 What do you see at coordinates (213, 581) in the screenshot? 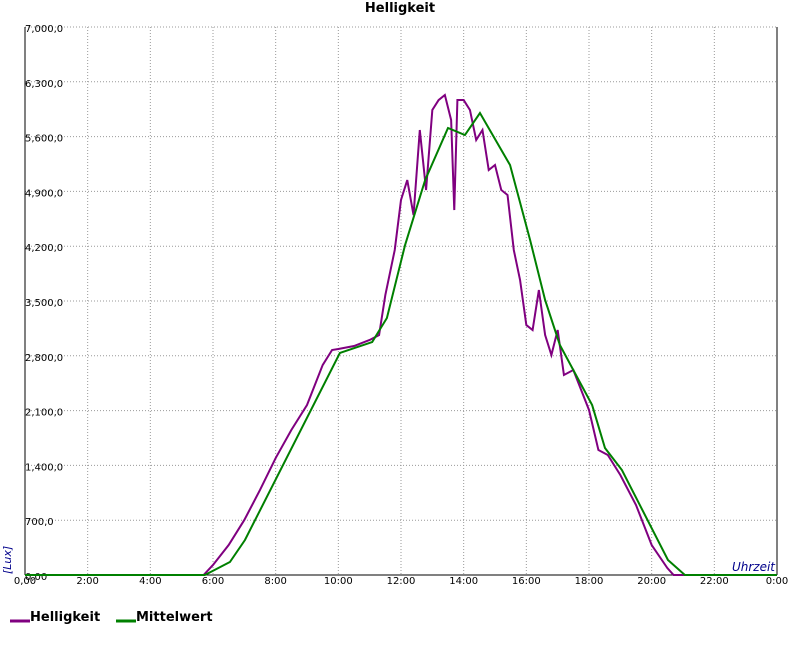
I see `x-tick-label: 6:00` at bounding box center [213, 581].